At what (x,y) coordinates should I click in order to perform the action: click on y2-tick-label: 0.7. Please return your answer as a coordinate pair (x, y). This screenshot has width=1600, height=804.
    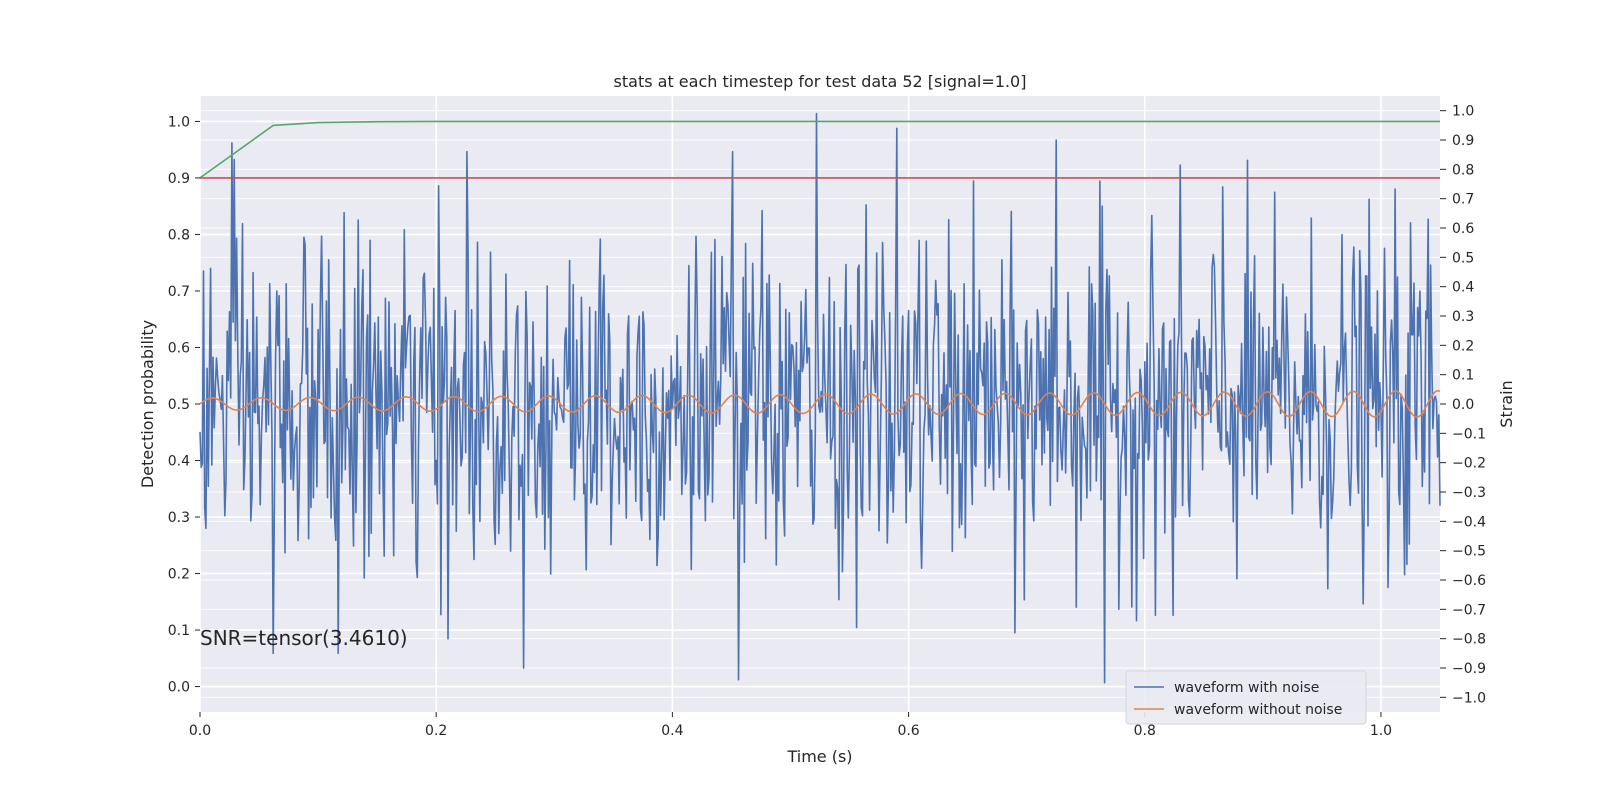
    Looking at the image, I should click on (1463, 200).